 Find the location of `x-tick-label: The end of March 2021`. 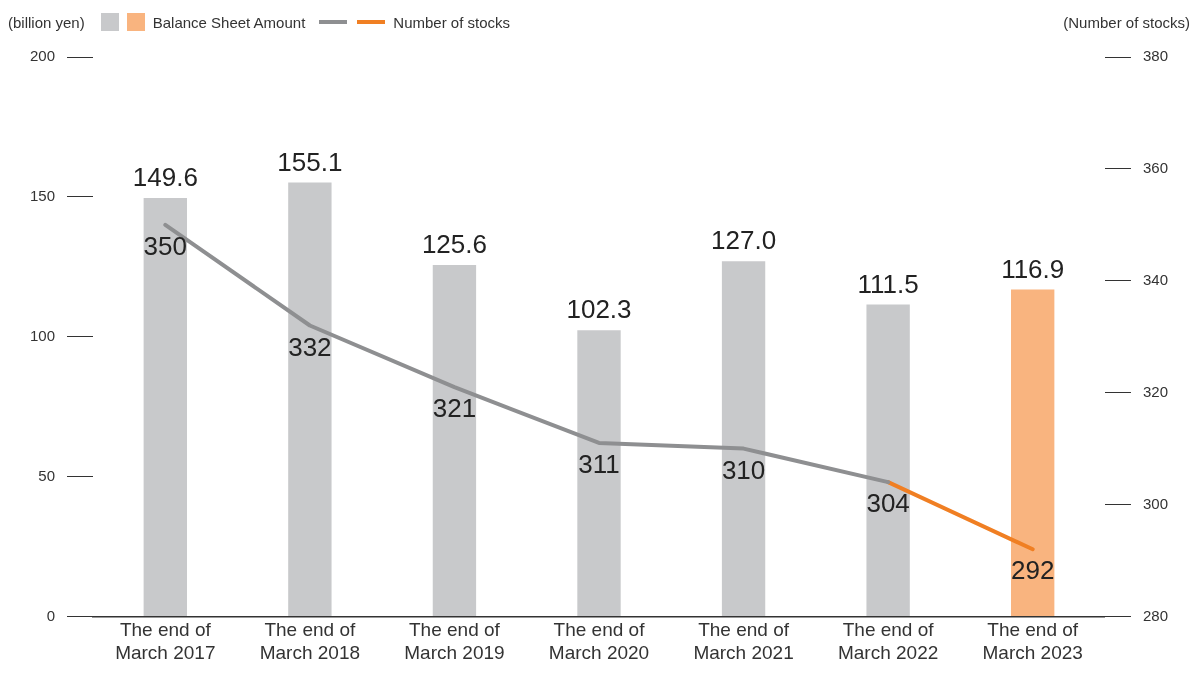

x-tick-label: The end of March 2021 is located at coordinates (743, 641).